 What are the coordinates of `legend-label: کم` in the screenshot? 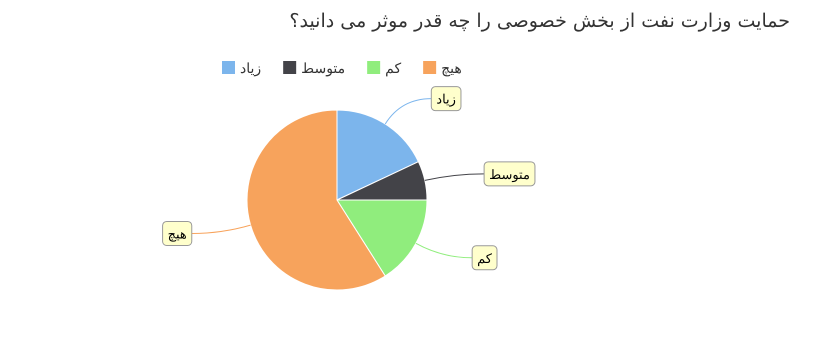 It's located at (393, 69).